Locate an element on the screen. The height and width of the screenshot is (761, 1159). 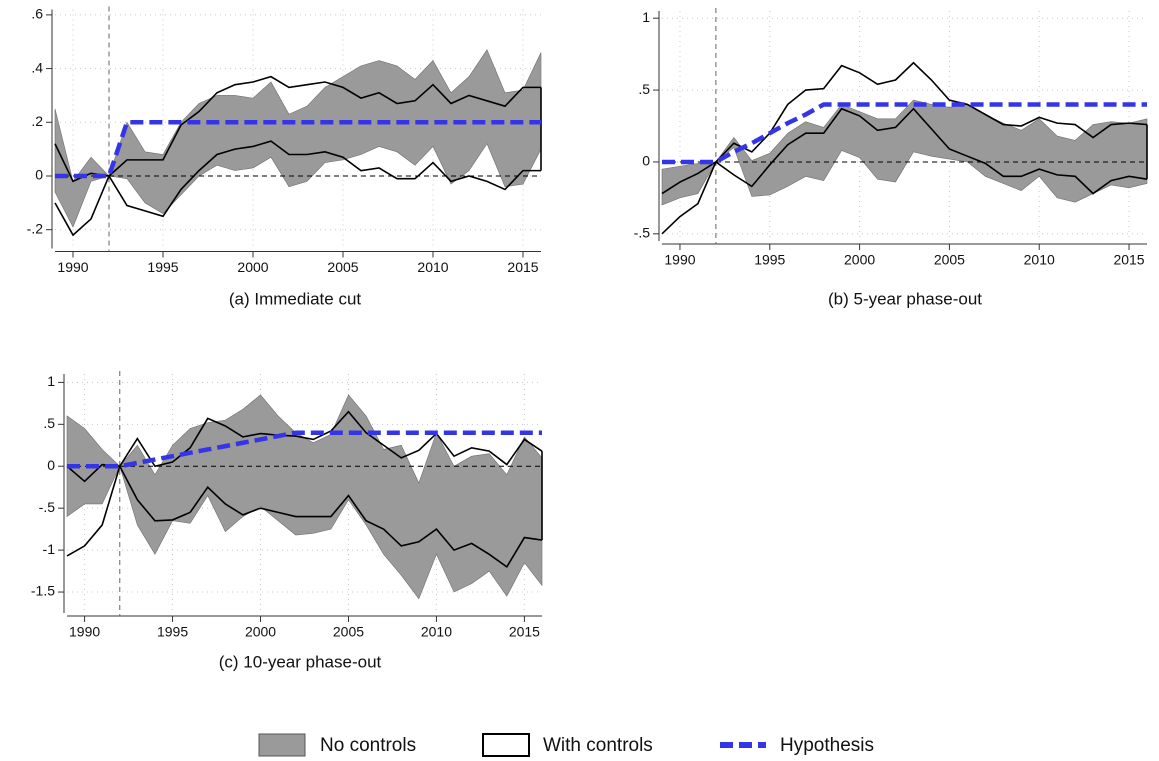
caption: (b) 5-year phase-out is located at coordinates (905, 298).